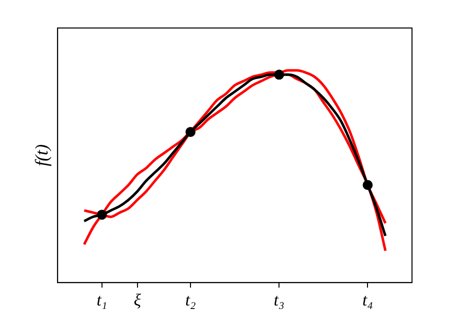  What do you see at coordinates (102, 300) in the screenshot?
I see `x-tick-label: t₁` at bounding box center [102, 300].